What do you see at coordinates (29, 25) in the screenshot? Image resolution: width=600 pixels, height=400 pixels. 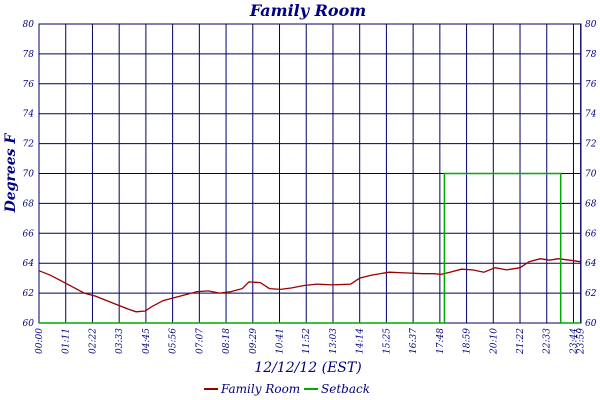 I see `y-tick-label-left: 80` at bounding box center [29, 25].